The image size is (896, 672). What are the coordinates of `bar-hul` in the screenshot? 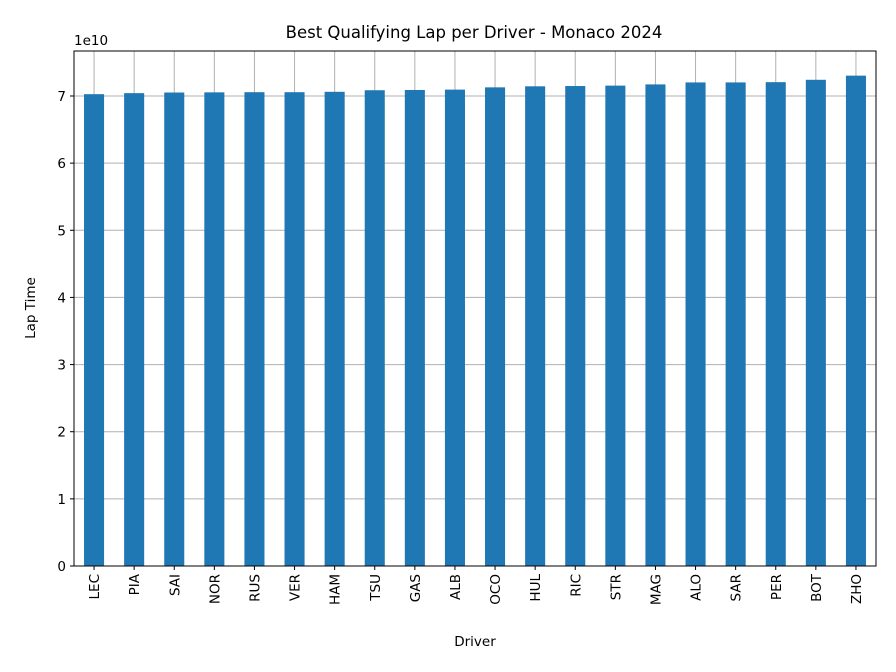 It's located at (535, 326).